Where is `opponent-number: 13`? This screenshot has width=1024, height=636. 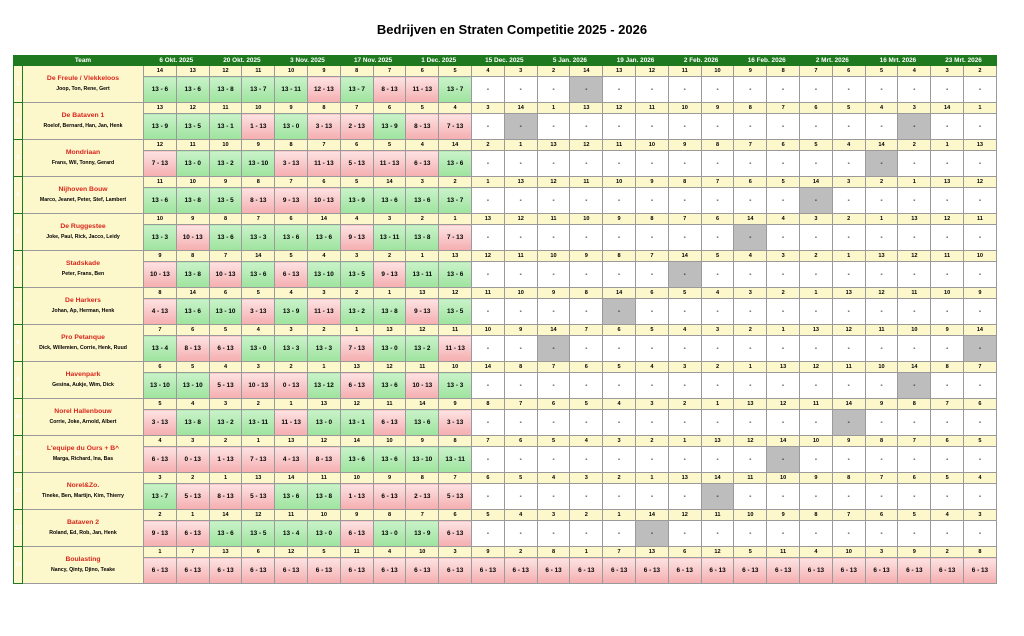
opponent-number: 13 is located at coordinates (914, 219).